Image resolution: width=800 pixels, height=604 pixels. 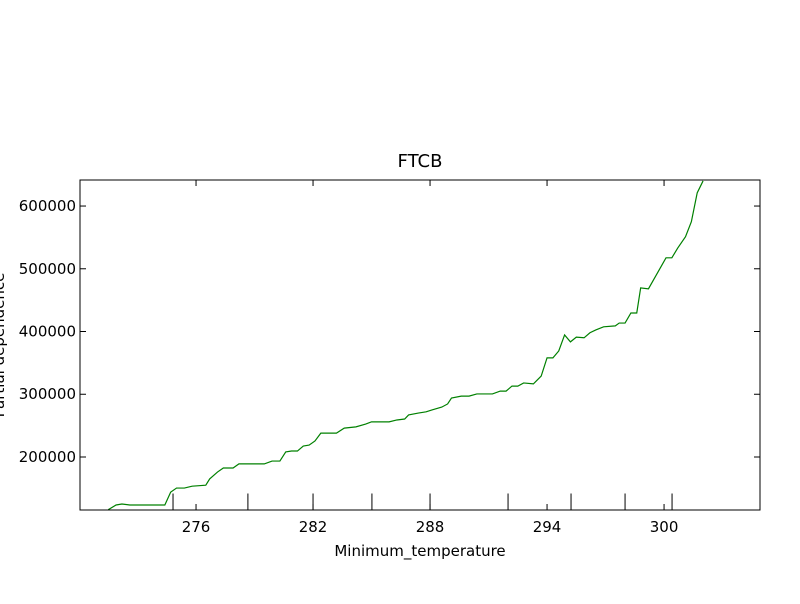 I want to click on y-tick-label: 300000, so click(x=47, y=394).